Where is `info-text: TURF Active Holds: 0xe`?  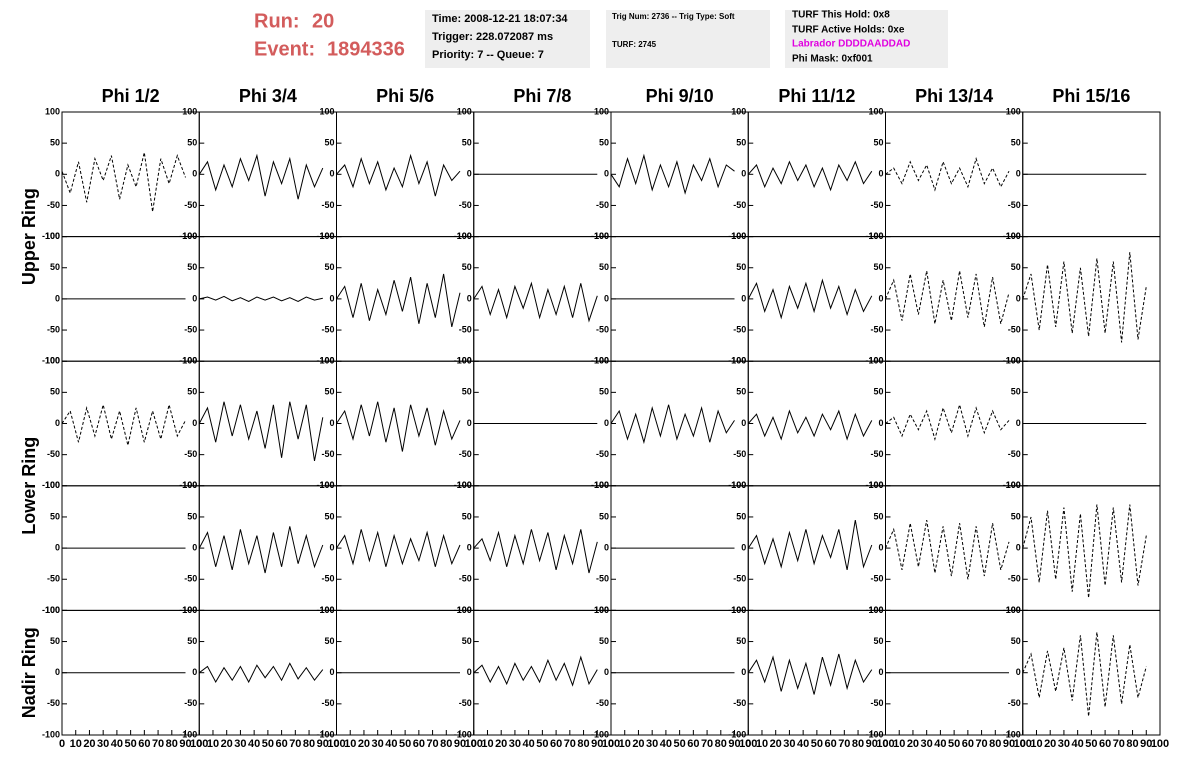
info-text: TURF Active Holds: 0xe is located at coordinates (848, 30).